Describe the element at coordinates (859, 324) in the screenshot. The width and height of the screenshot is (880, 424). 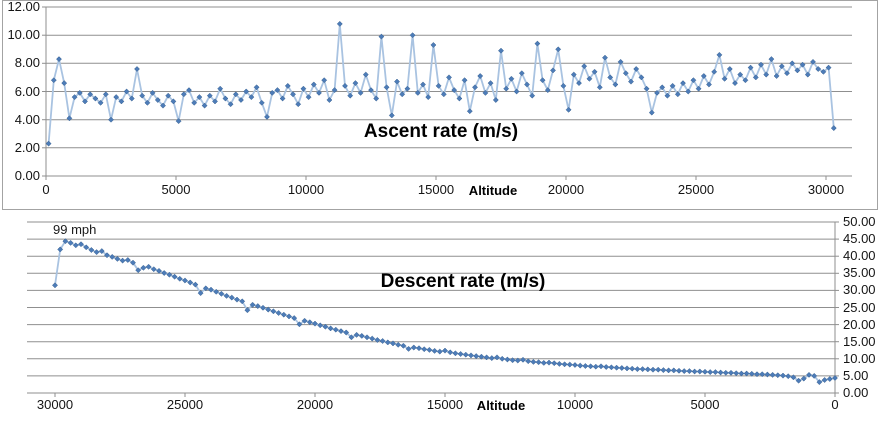
I see `y-tick-label: 20.00` at that location.